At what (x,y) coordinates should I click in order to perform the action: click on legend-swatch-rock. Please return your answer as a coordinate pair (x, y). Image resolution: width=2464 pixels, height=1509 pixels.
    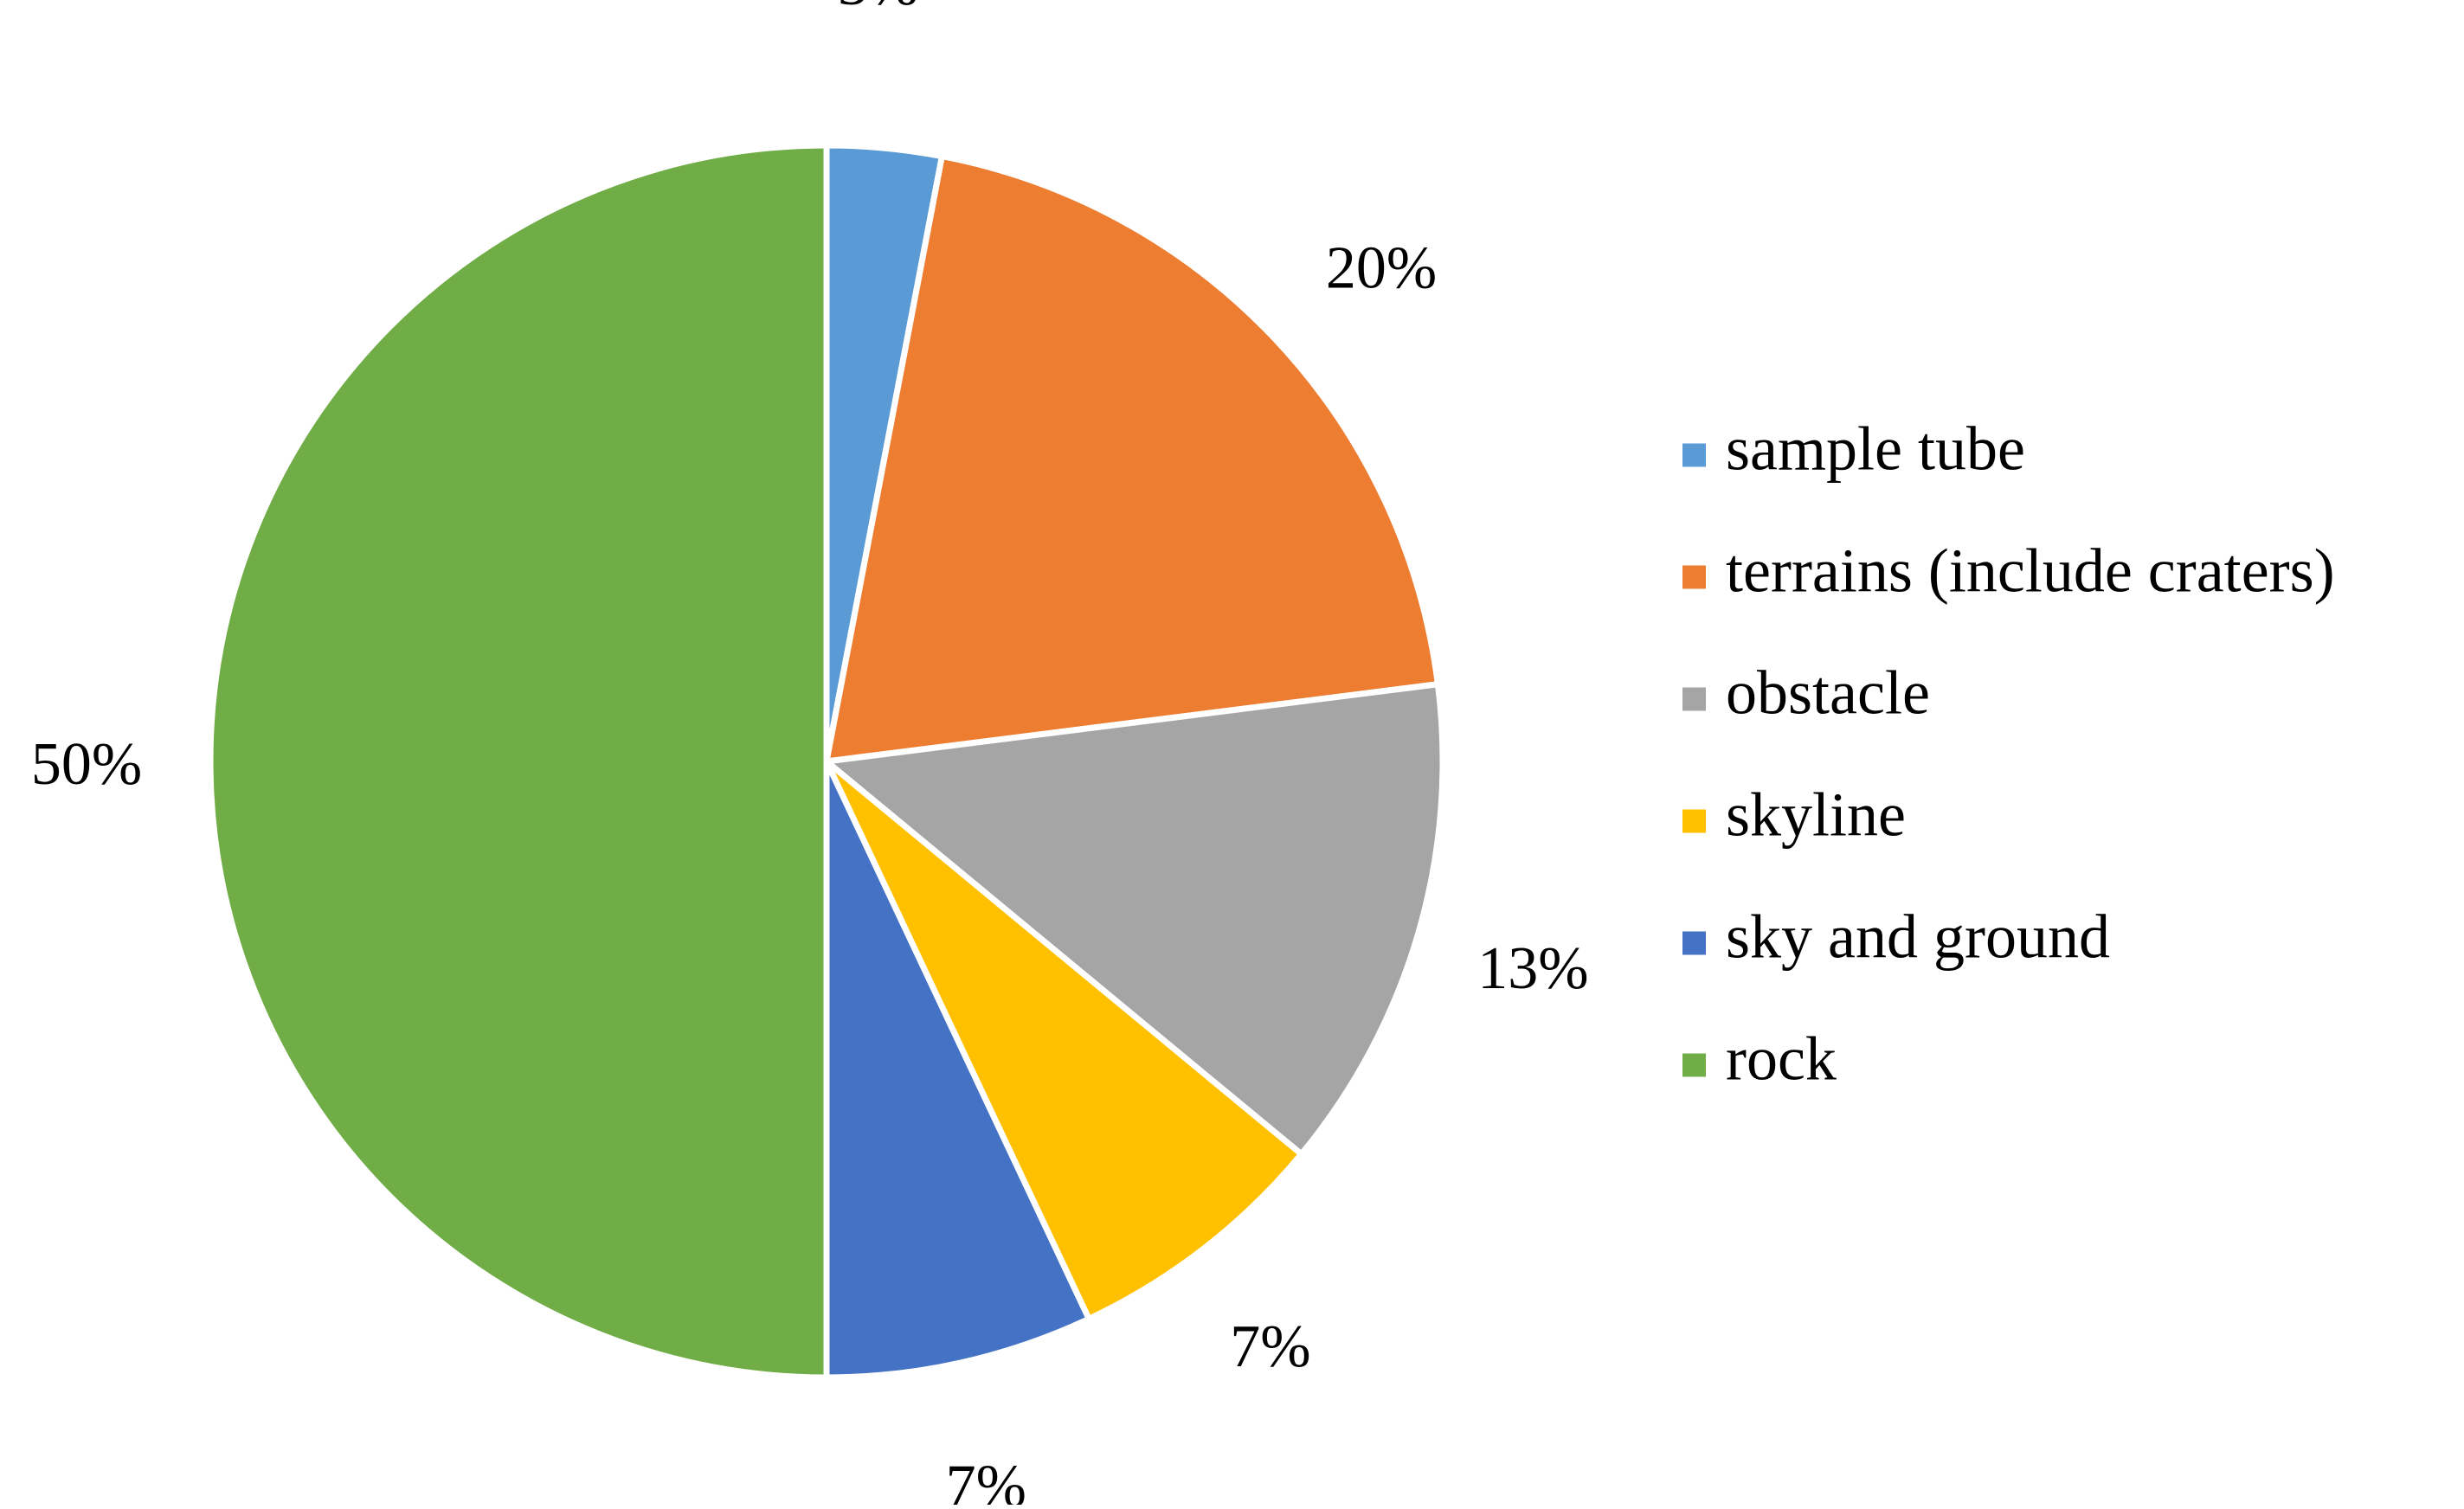
    Looking at the image, I should click on (1694, 1065).